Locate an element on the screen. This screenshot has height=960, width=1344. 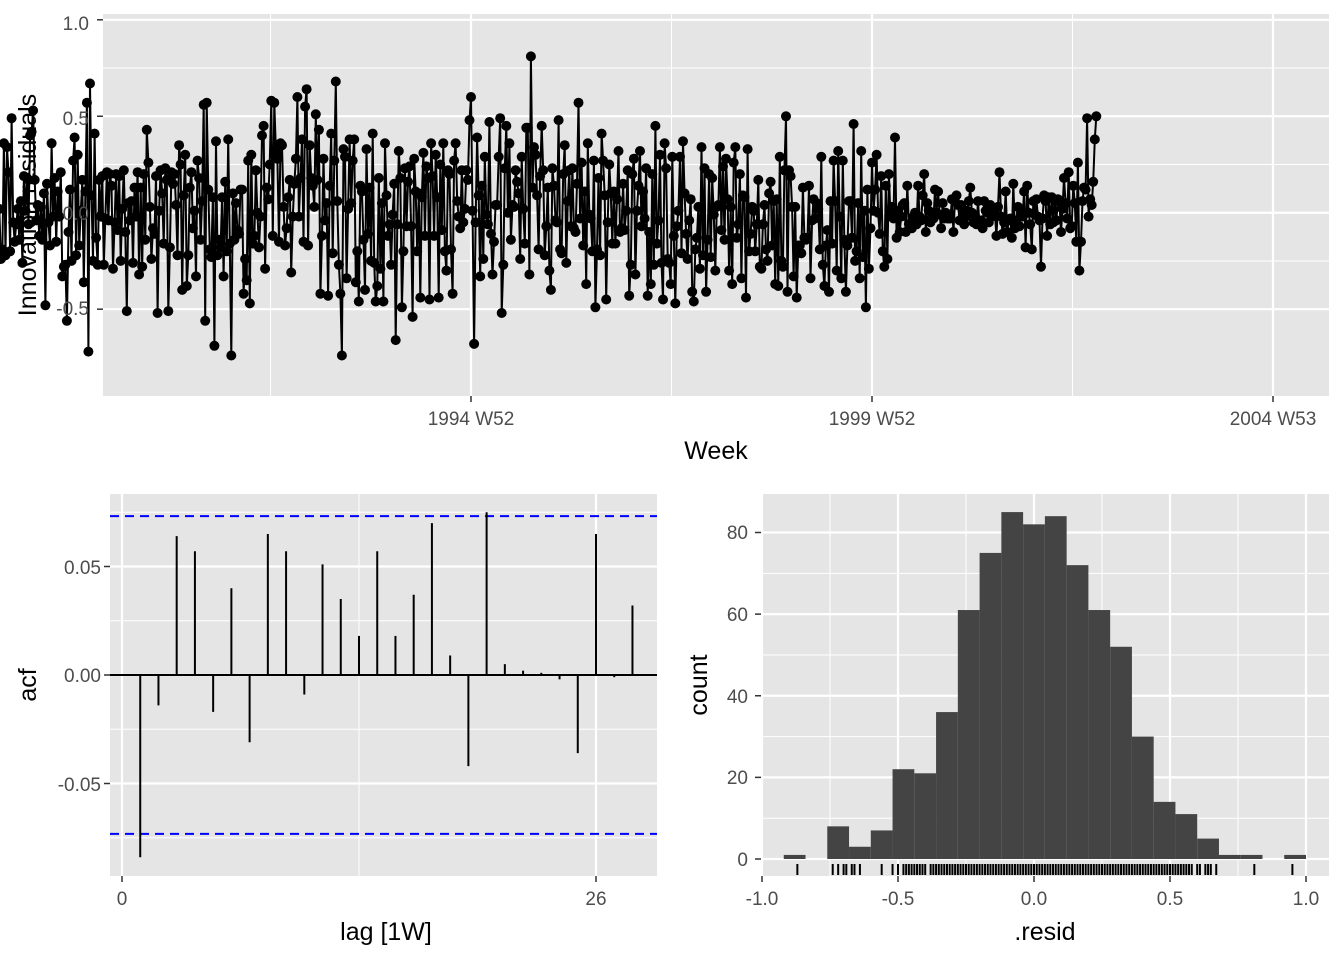
x-tick-label: 0 is located at coordinates (122, 899).